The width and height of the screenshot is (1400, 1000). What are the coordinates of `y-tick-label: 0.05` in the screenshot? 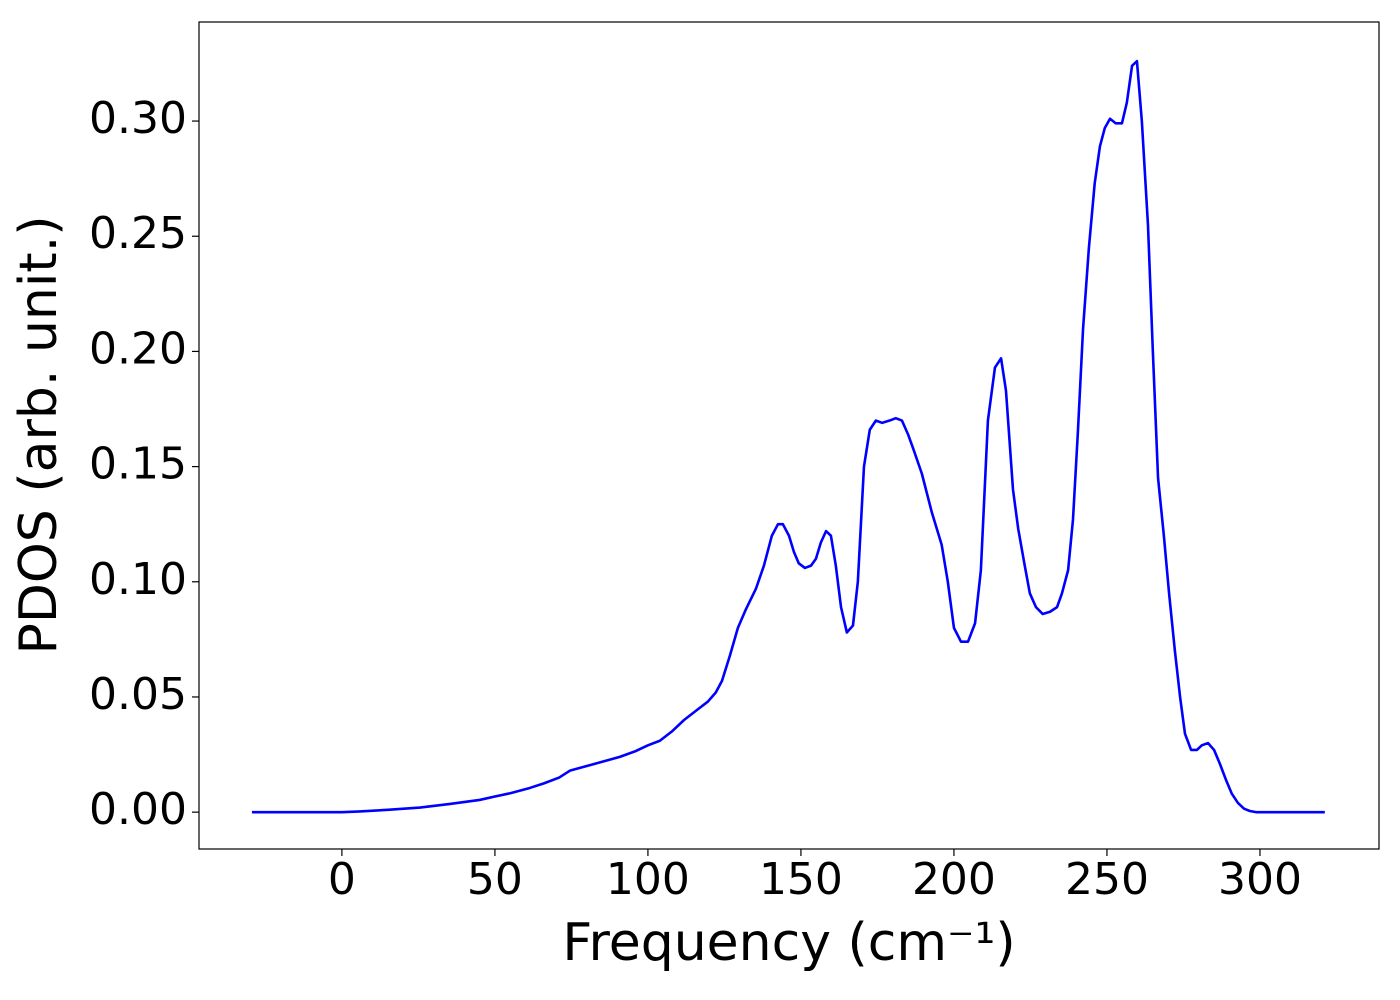 It's located at (138, 694).